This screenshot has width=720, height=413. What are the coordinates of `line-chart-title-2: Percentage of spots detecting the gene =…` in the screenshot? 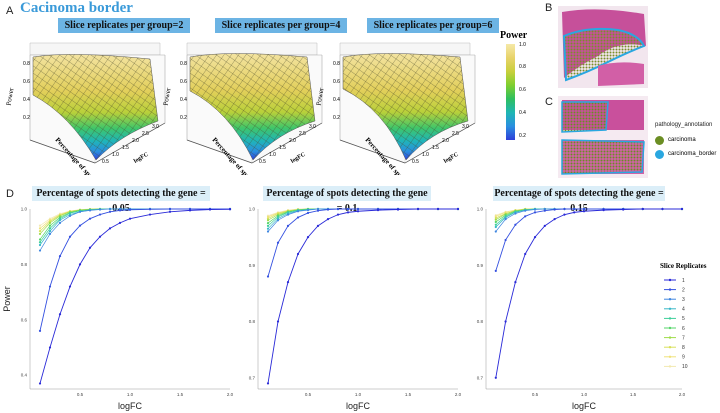 It's located at (347, 200).